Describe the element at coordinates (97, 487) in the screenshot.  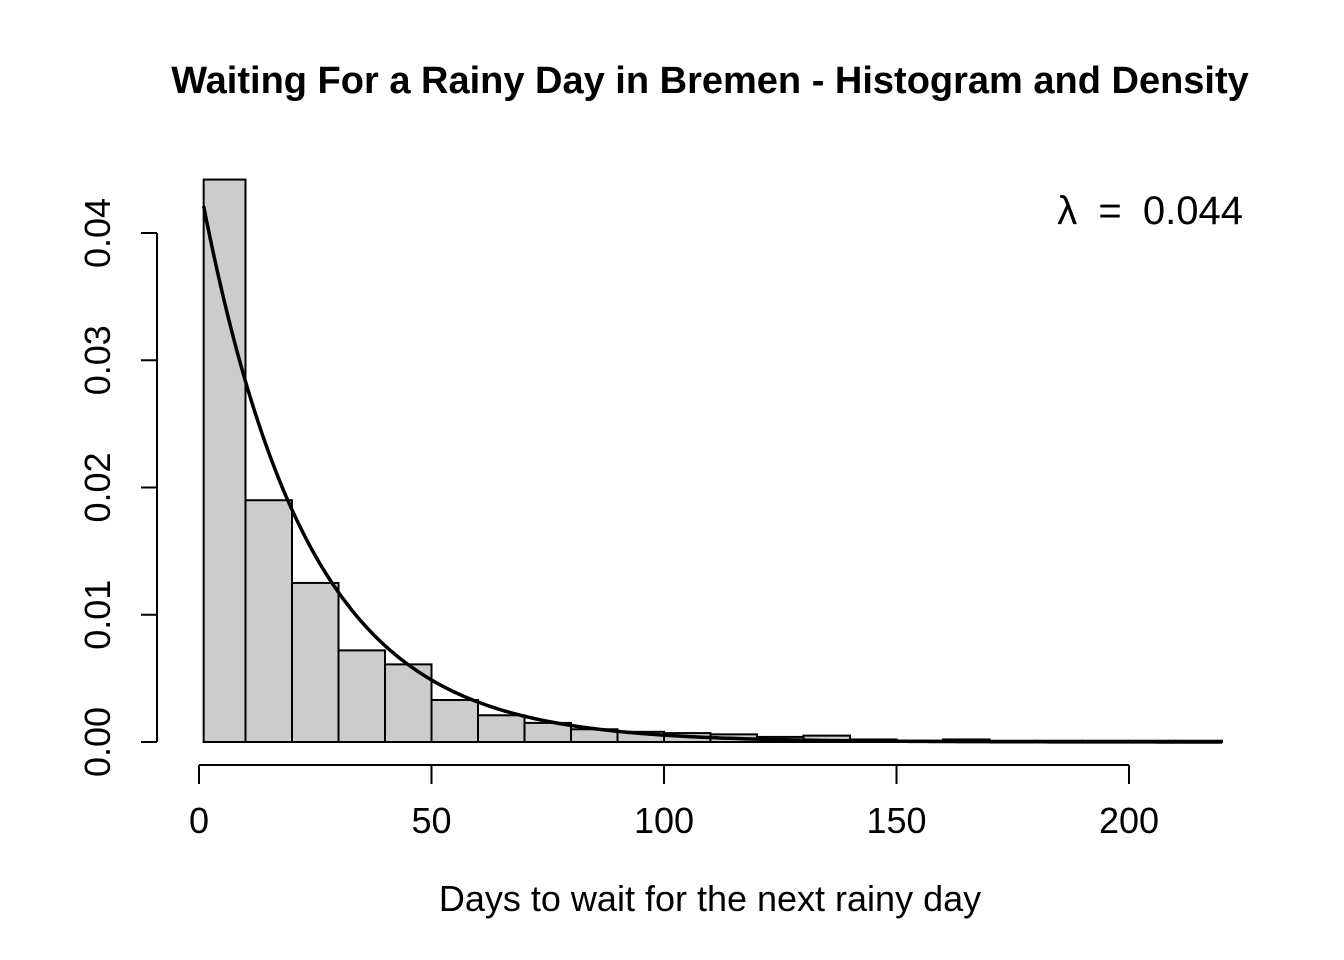
I see `y-tick-label: 0.02` at that location.